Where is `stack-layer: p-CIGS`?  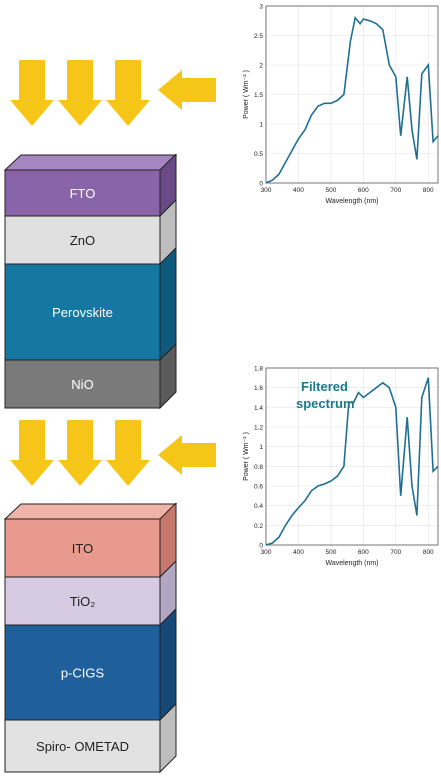
stack-layer: p-CIGS is located at coordinates (90, 664).